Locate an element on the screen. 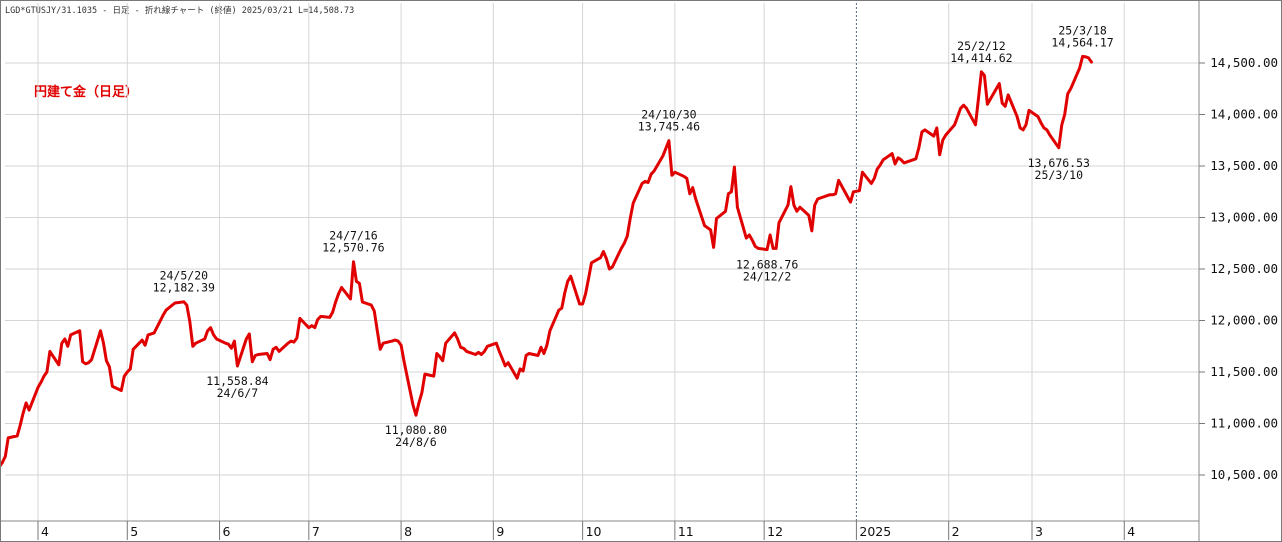 The width and height of the screenshot is (1282, 542). x-tick-label: 6 is located at coordinates (227, 531).